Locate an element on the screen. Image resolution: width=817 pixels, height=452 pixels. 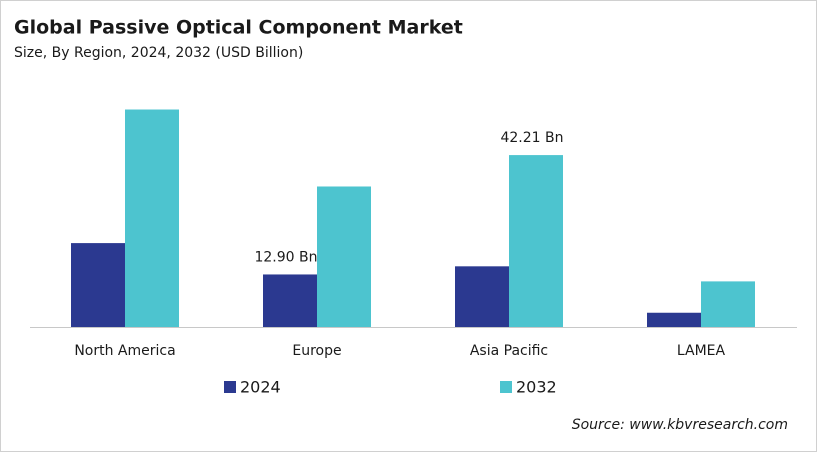
legend-label: 2024 is located at coordinates (260, 387).